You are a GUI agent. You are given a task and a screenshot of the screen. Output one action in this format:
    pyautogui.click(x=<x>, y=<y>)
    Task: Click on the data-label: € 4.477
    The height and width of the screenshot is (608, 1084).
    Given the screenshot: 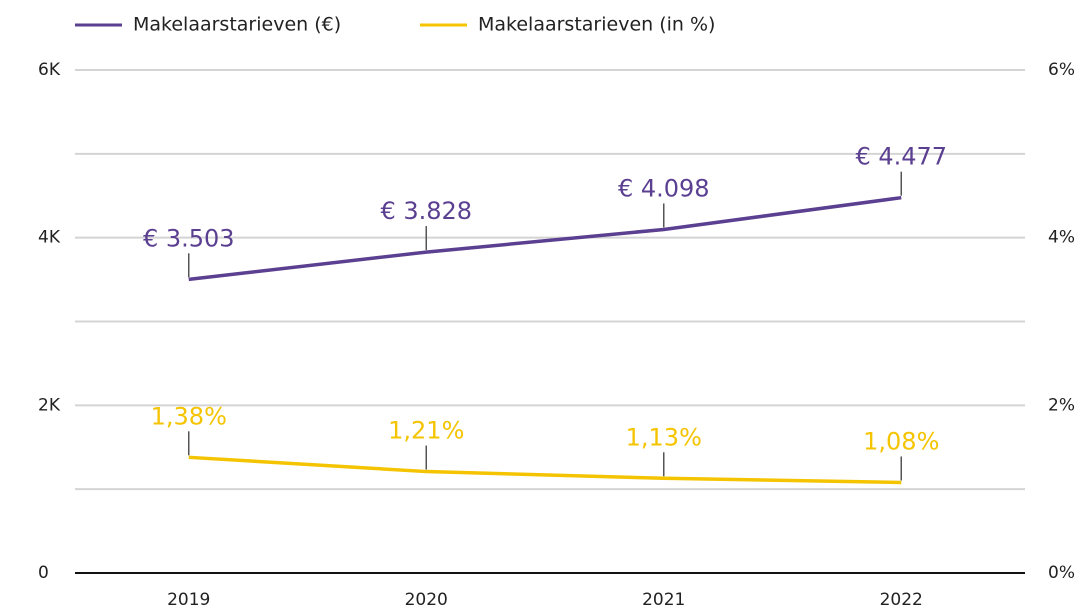 What is the action you would take?
    pyautogui.click(x=901, y=157)
    